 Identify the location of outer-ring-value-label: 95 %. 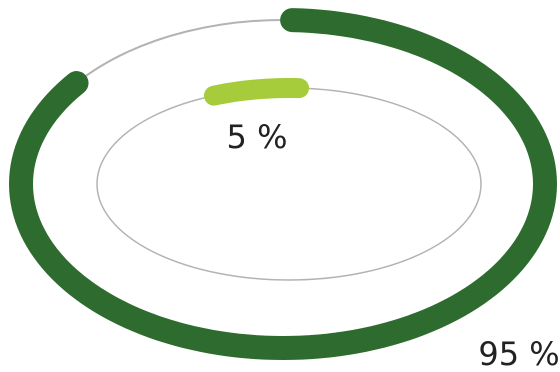
(518, 353).